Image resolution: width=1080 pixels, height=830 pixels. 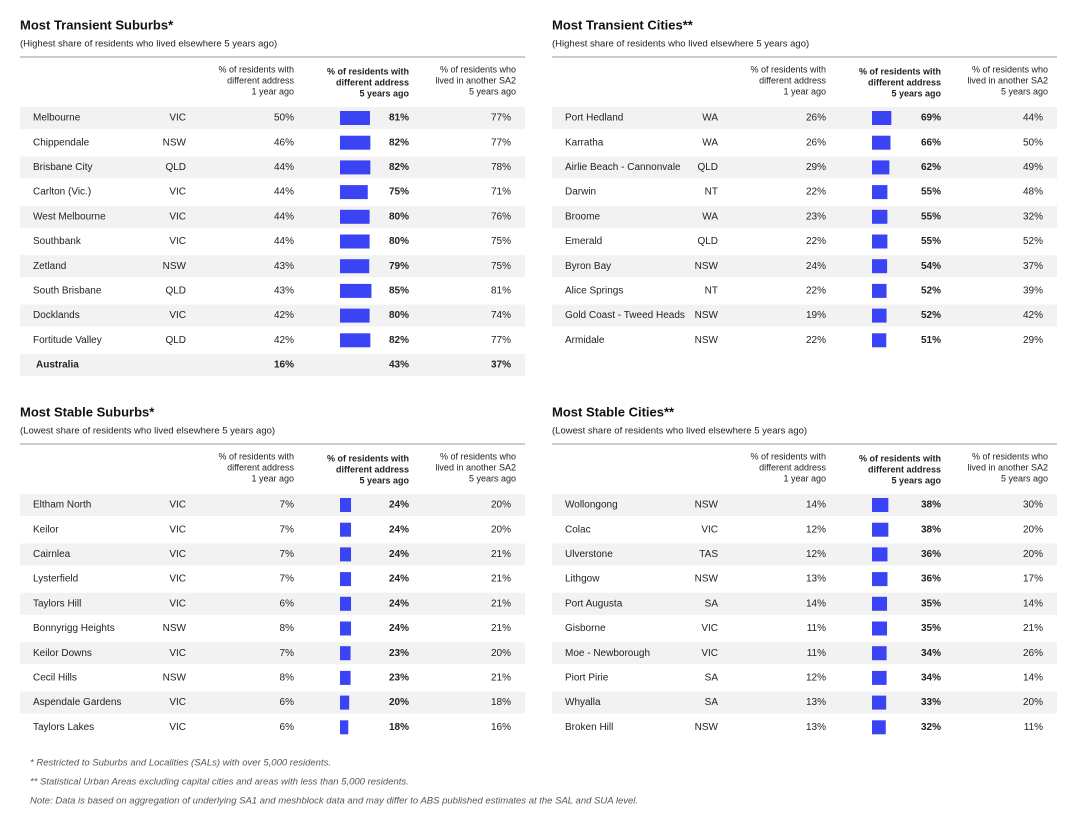 I want to click on area-name: Moe - Newborough, so click(x=607, y=653).